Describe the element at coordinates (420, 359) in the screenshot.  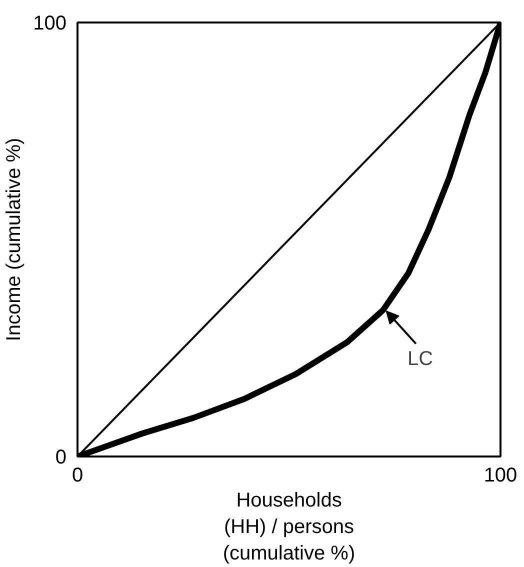
I see `annotation: LC` at that location.